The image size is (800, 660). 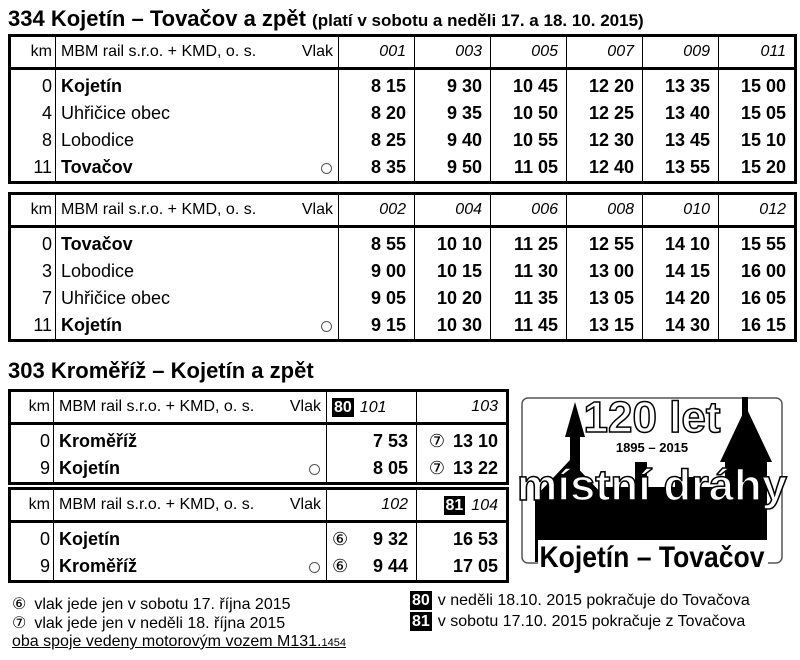 I want to click on table-row: 11 Tovačov 8 35 9 50 11 05 12 40 13 55 15 20, so click(x=402, y=168).